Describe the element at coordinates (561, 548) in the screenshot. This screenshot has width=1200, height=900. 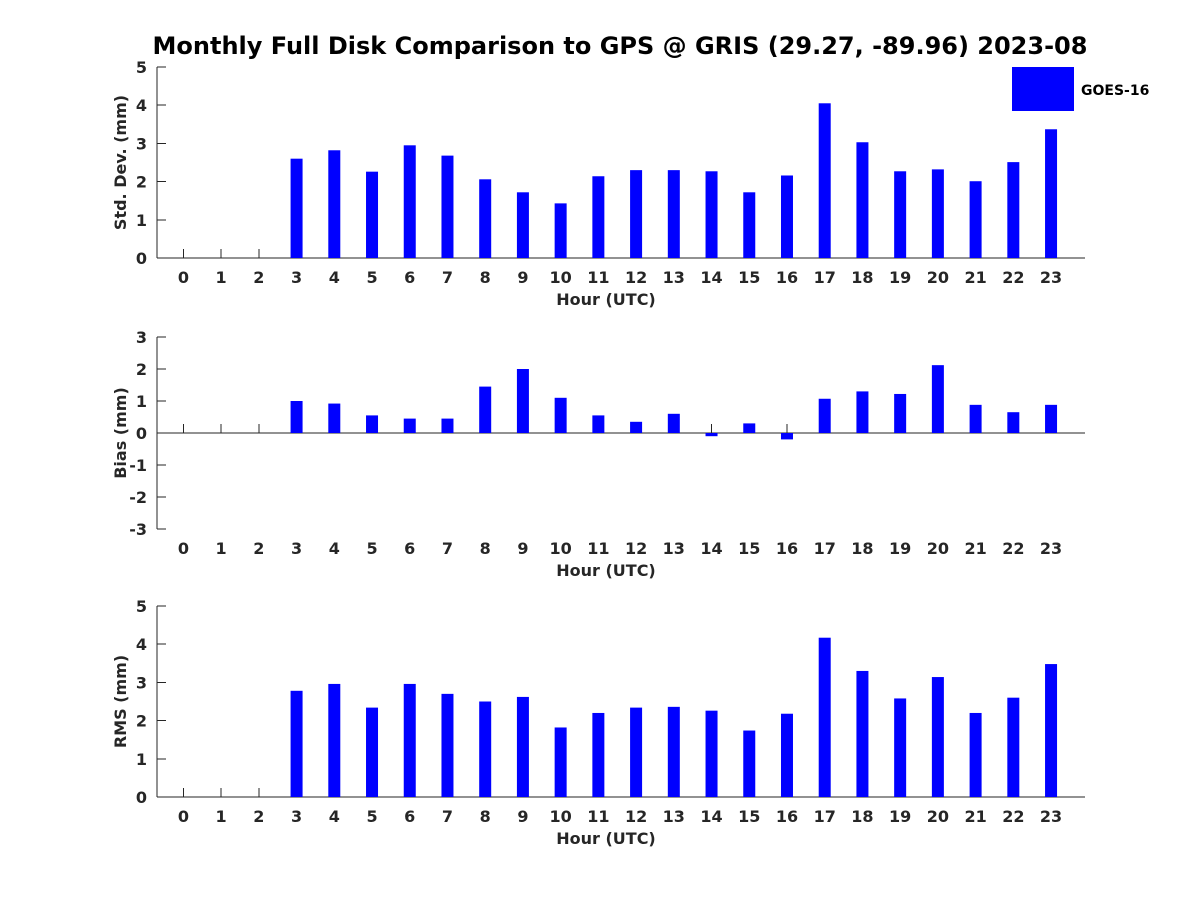
I see `x-tick-label: 10` at that location.